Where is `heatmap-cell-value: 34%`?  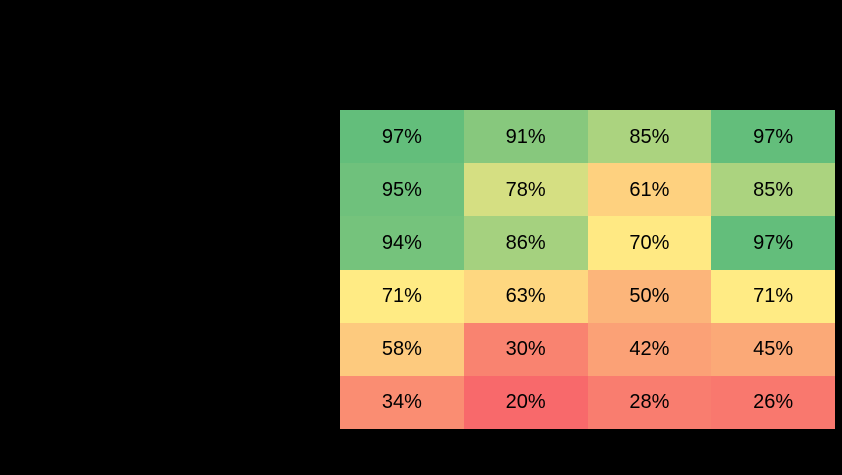
heatmap-cell-value: 34% is located at coordinates (401, 402).